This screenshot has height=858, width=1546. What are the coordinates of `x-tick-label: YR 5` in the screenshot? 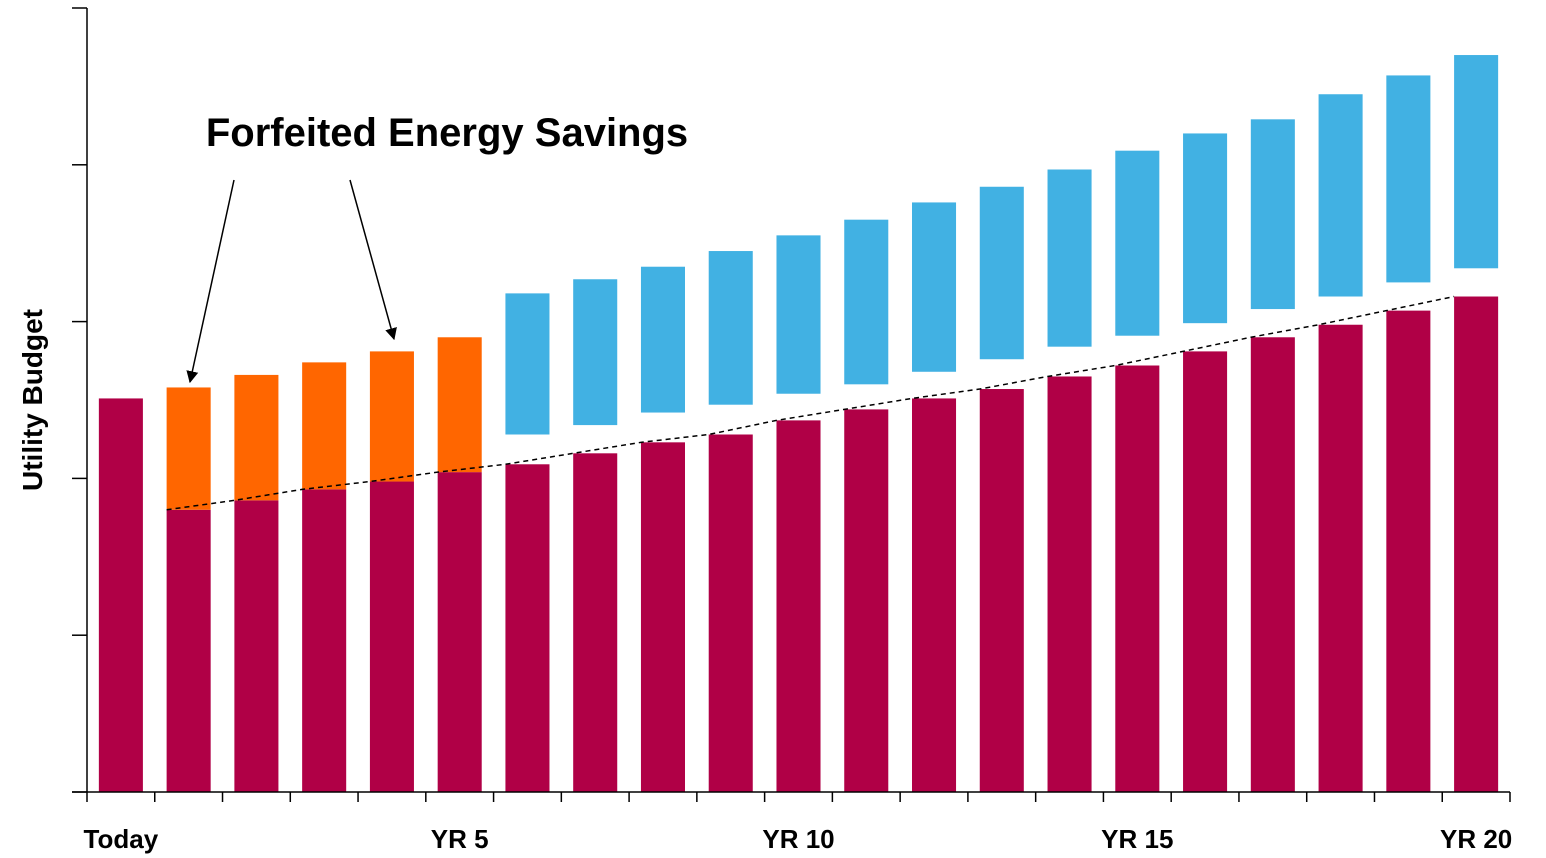 It's located at (460, 839).